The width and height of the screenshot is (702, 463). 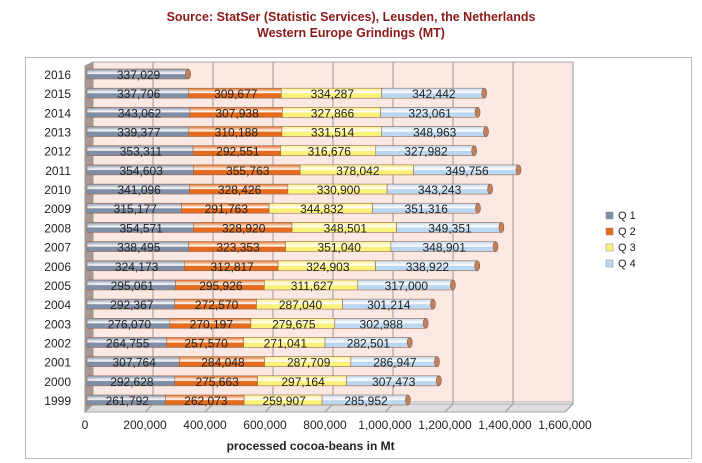 I want to click on y-tick-label: 2003, so click(x=57, y=324).